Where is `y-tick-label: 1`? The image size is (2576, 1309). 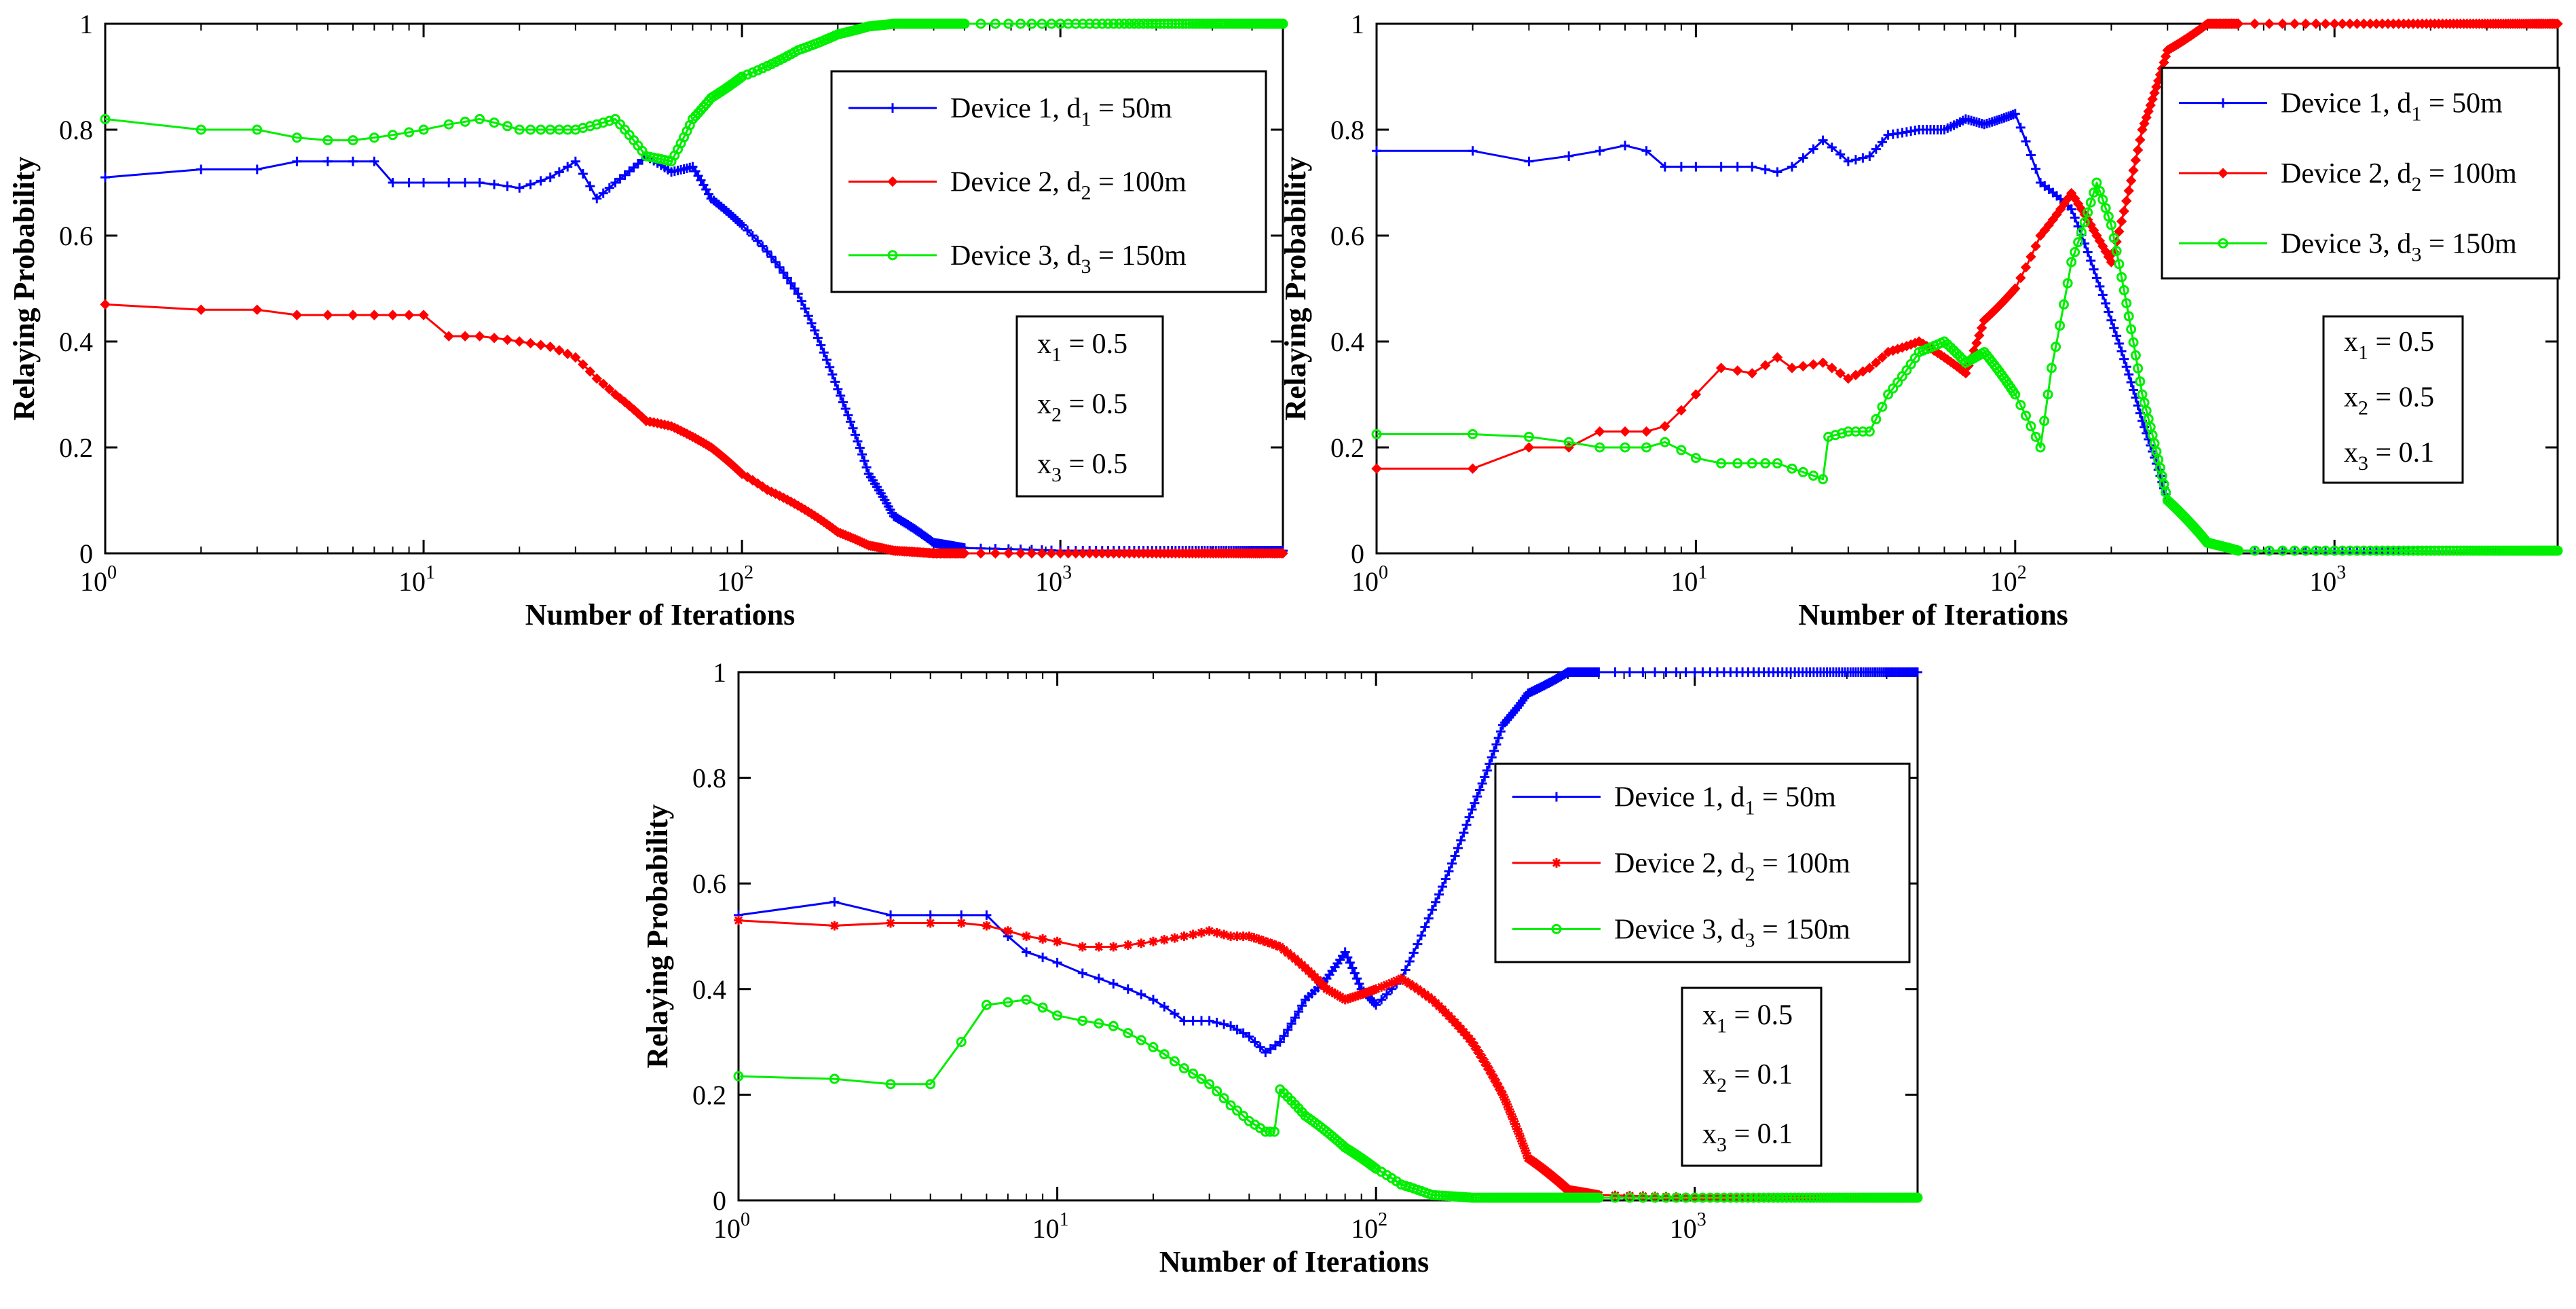 y-tick-label: 1 is located at coordinates (720, 672).